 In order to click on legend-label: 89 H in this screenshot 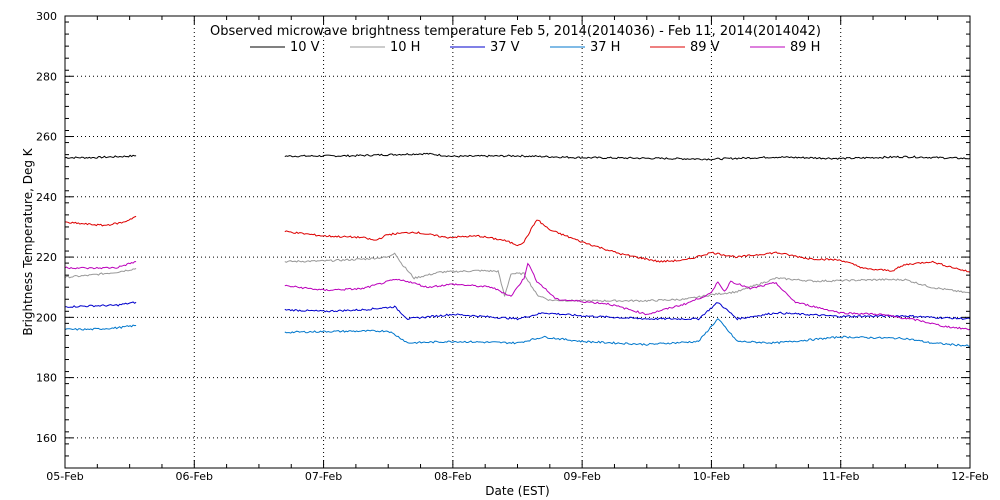, I will do `click(805, 47)`.